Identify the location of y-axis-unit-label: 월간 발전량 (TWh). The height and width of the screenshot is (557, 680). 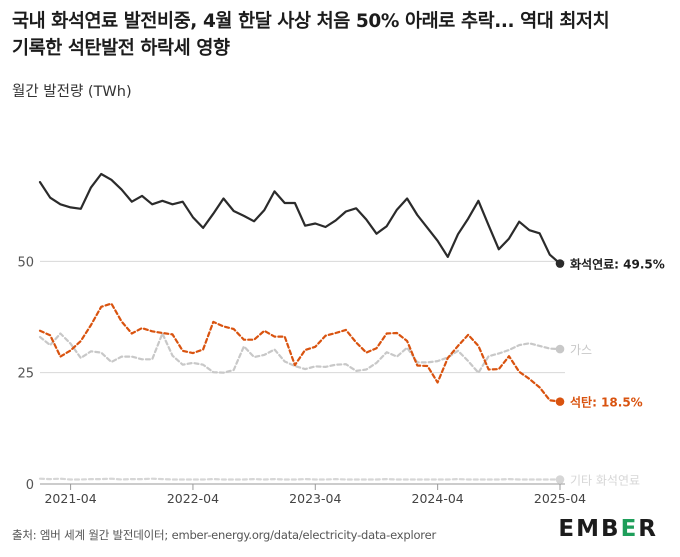
(72, 92).